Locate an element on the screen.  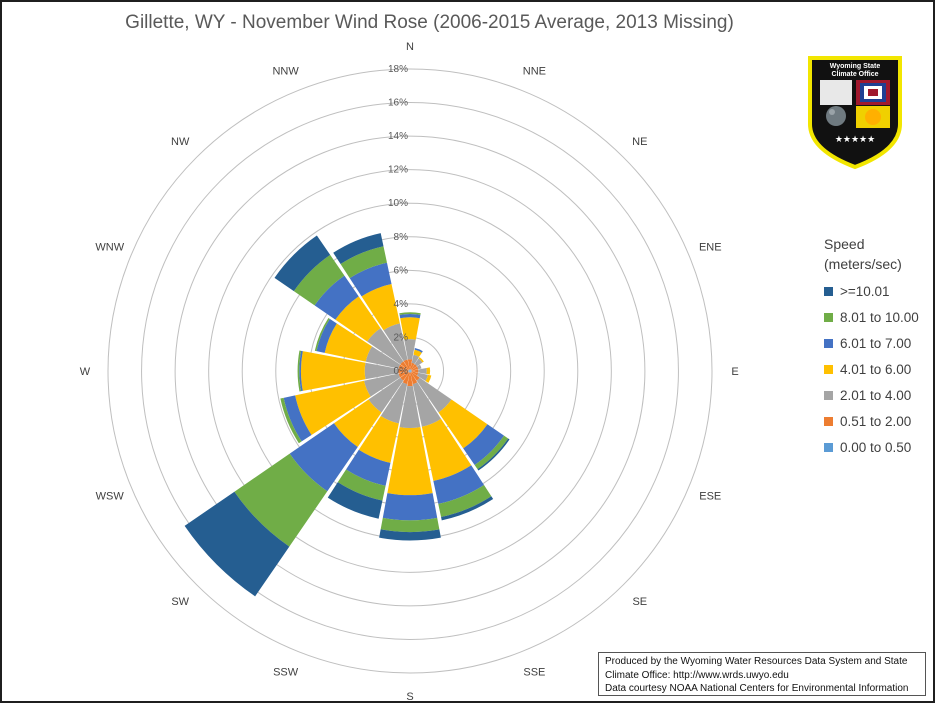
radial-tick-label: 0% is located at coordinates (401, 371).